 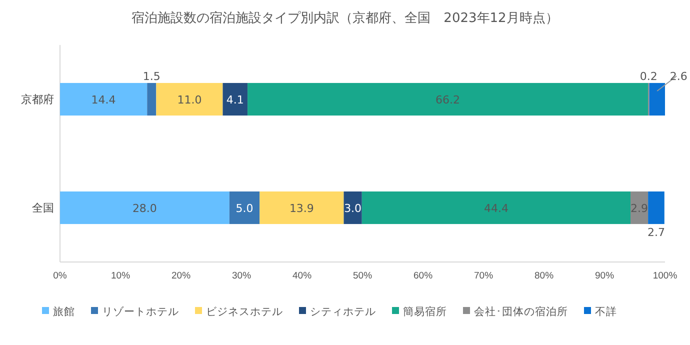 What do you see at coordinates (43, 208) in the screenshot?
I see `y-tick-label: 全国` at bounding box center [43, 208].